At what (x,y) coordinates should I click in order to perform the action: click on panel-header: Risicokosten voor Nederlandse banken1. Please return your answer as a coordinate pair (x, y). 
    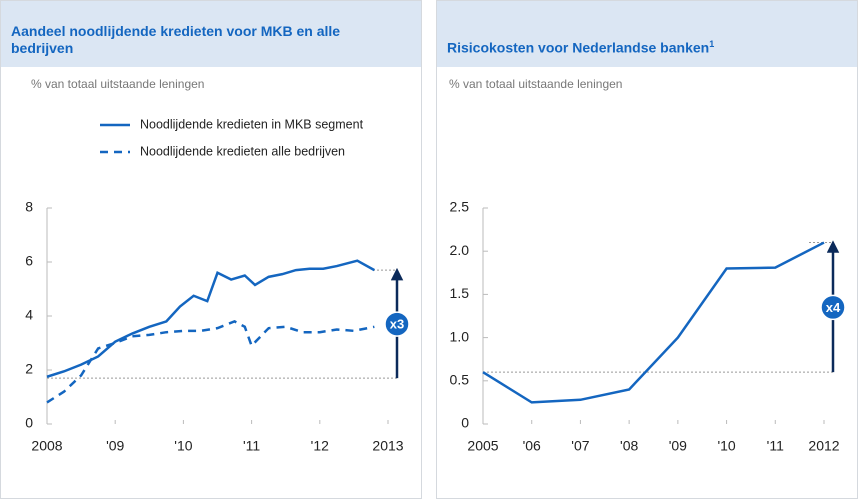
    Looking at the image, I should click on (647, 34).